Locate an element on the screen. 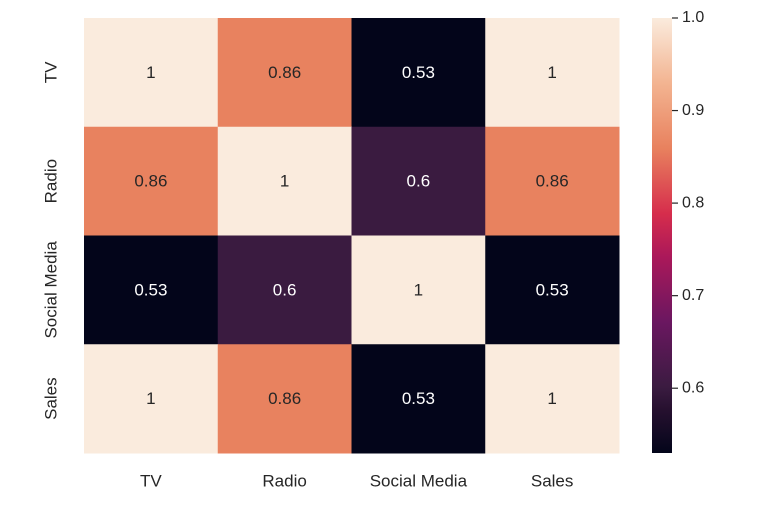 The height and width of the screenshot is (521, 762). cell-annotation-1-1: 1 is located at coordinates (284, 181).